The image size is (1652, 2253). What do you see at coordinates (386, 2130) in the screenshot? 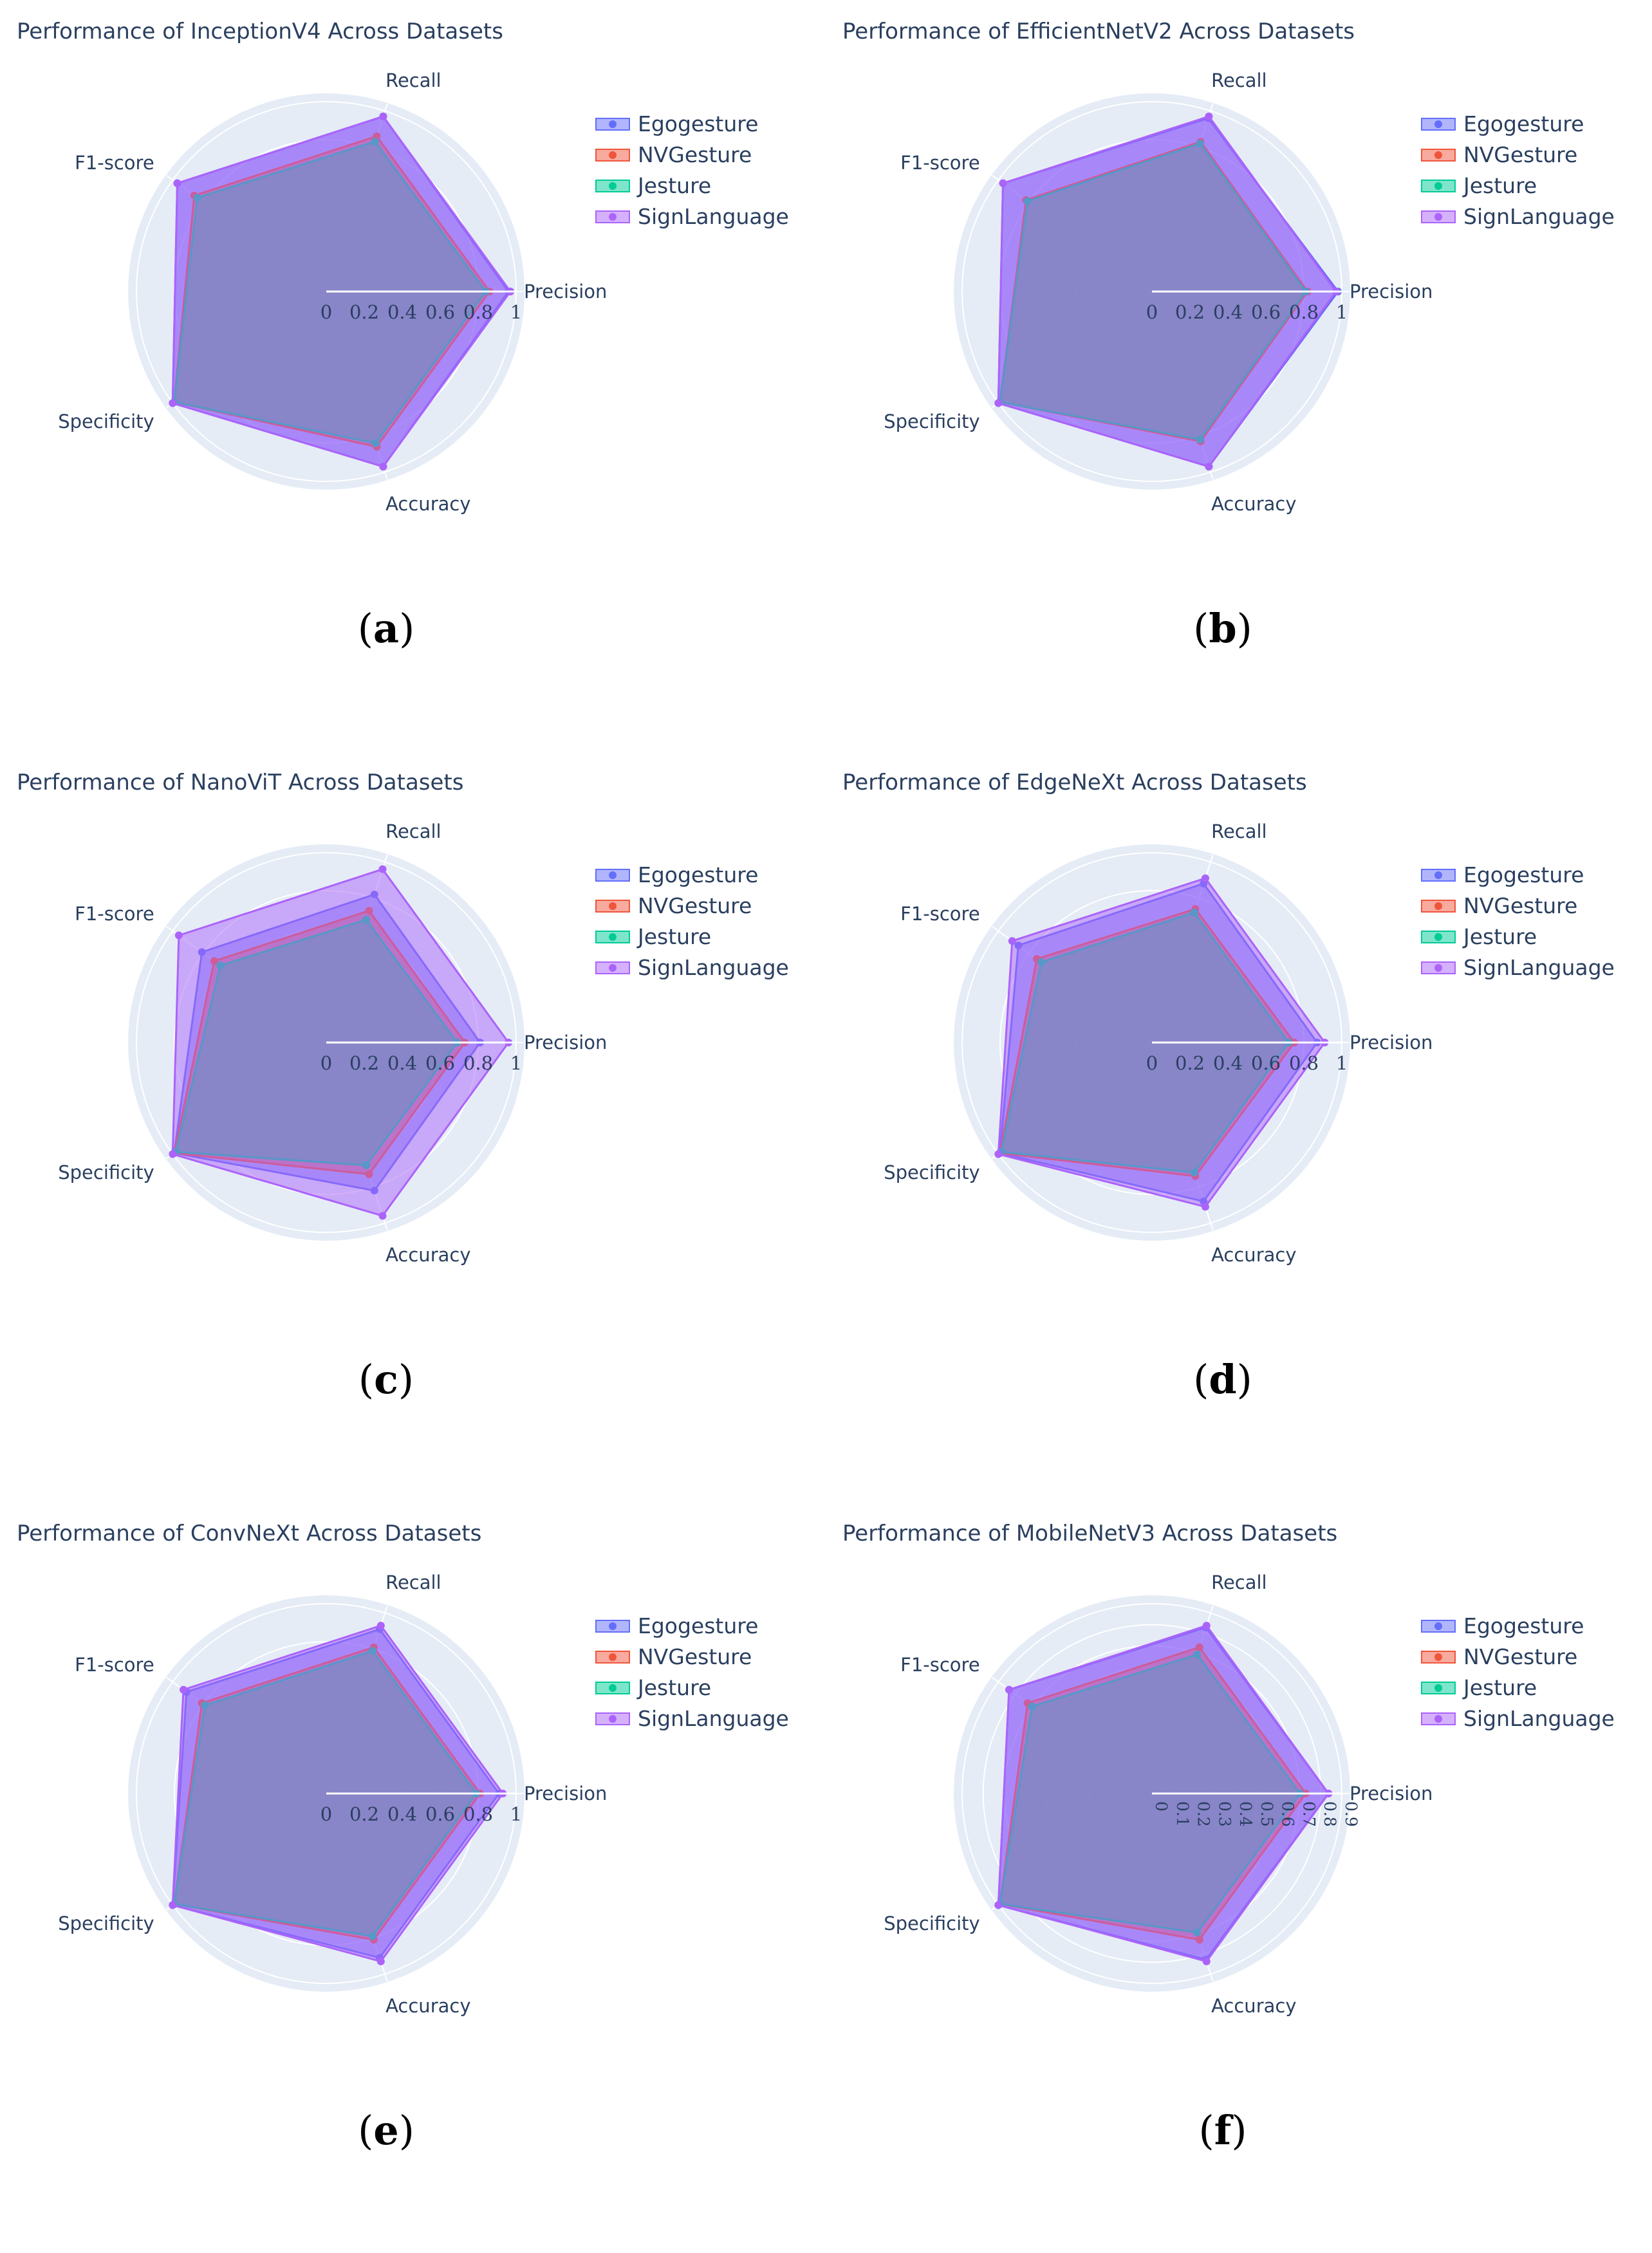
I see `subfigure-letter: e` at bounding box center [386, 2130].